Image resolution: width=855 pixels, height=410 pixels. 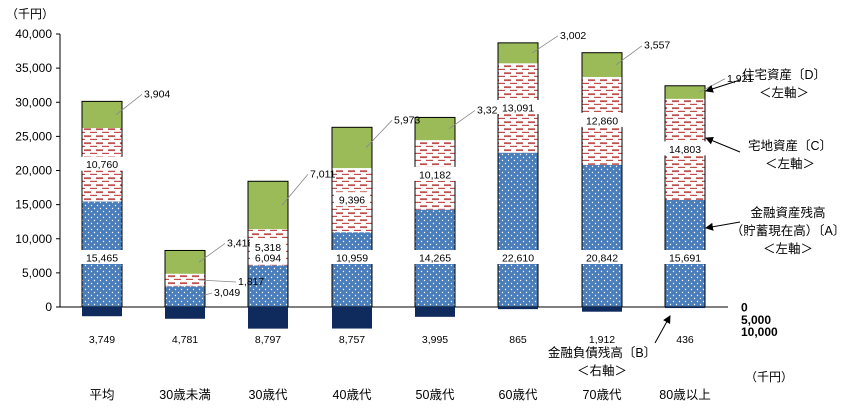 What do you see at coordinates (268, 340) in the screenshot?
I see `label-debt: 8,797` at bounding box center [268, 340].